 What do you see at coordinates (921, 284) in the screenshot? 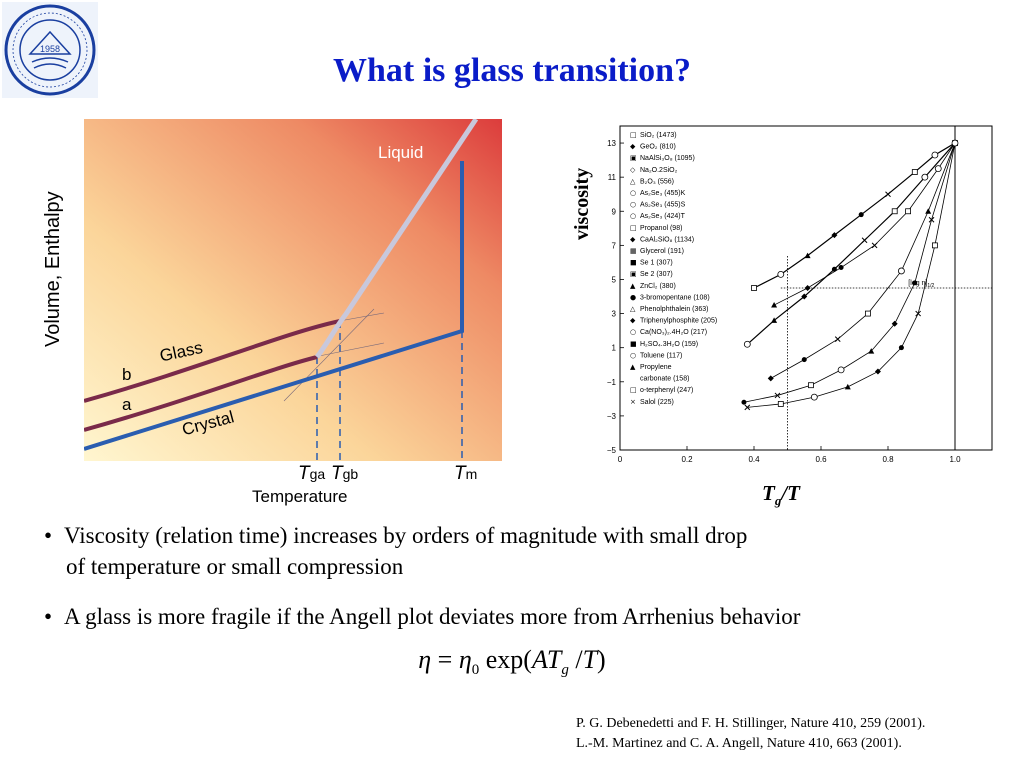
I see `log-eta-half-annotation: [log η]1/2` at bounding box center [921, 284].